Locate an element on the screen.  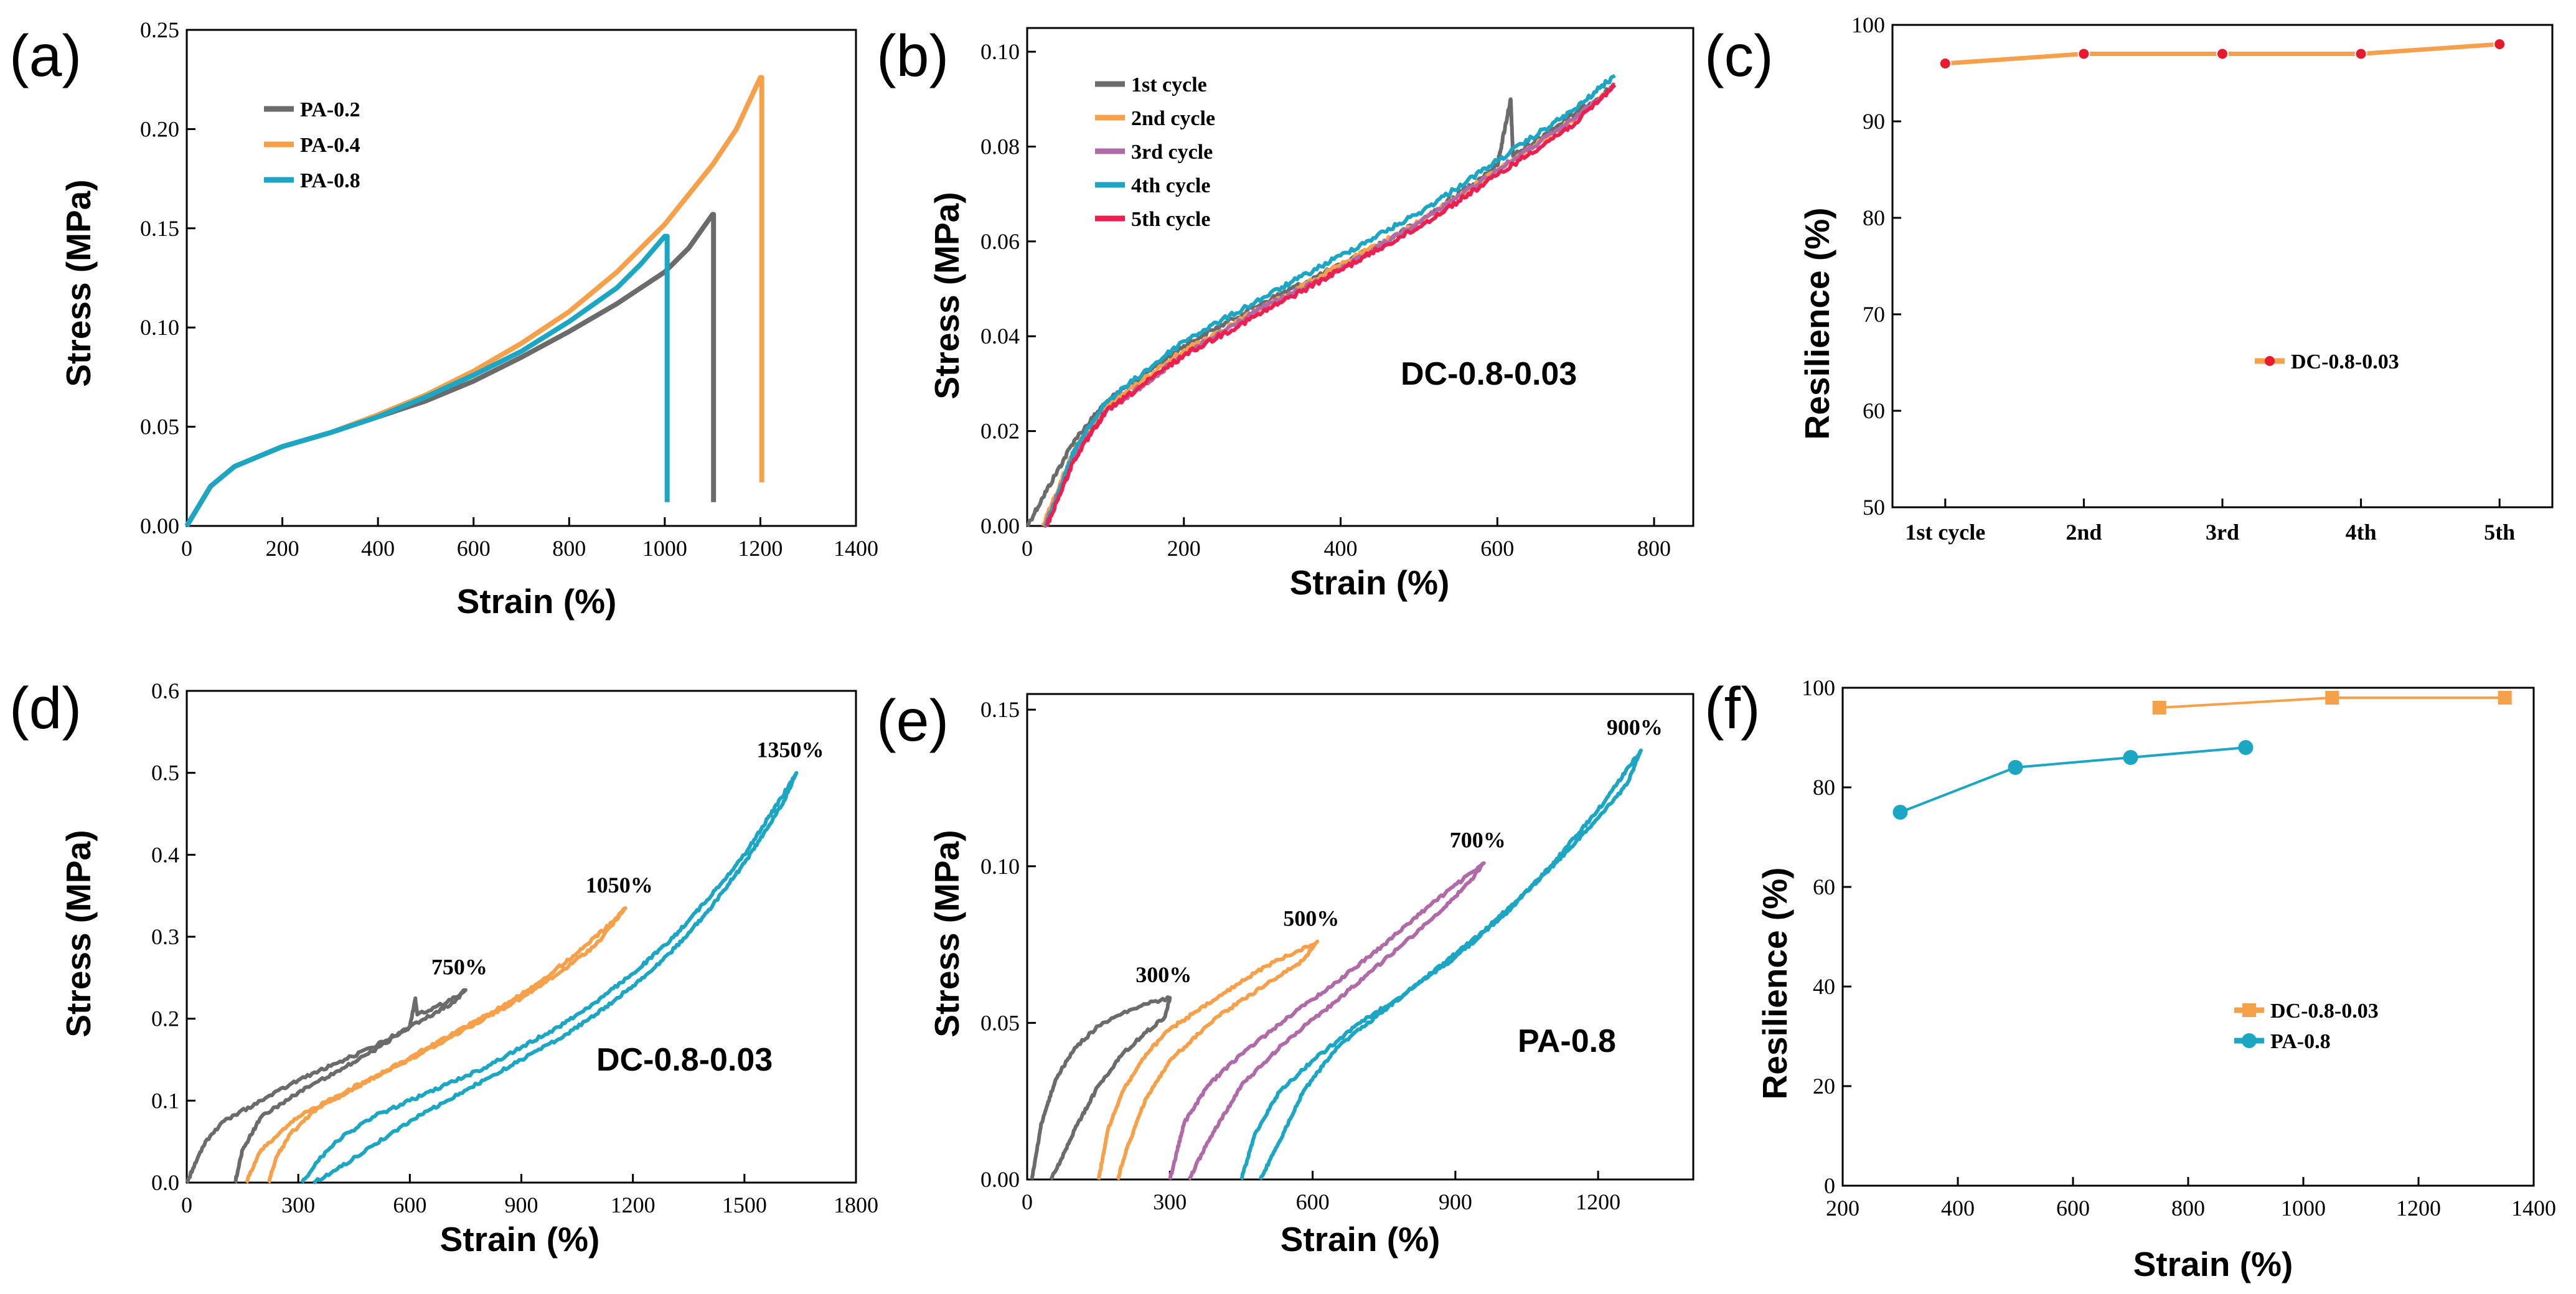
x-tick-label: 1st cycle is located at coordinates (1945, 532).